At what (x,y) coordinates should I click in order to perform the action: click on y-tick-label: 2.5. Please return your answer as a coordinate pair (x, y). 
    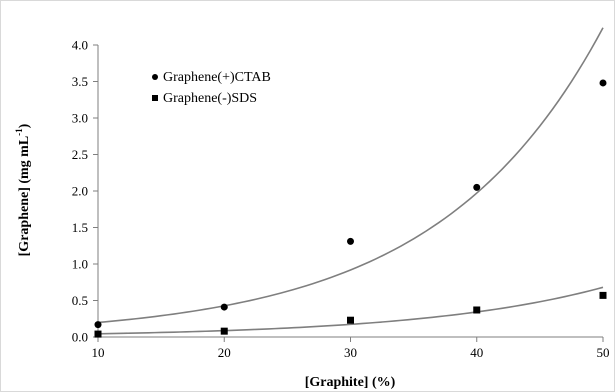
    Looking at the image, I should click on (80, 154).